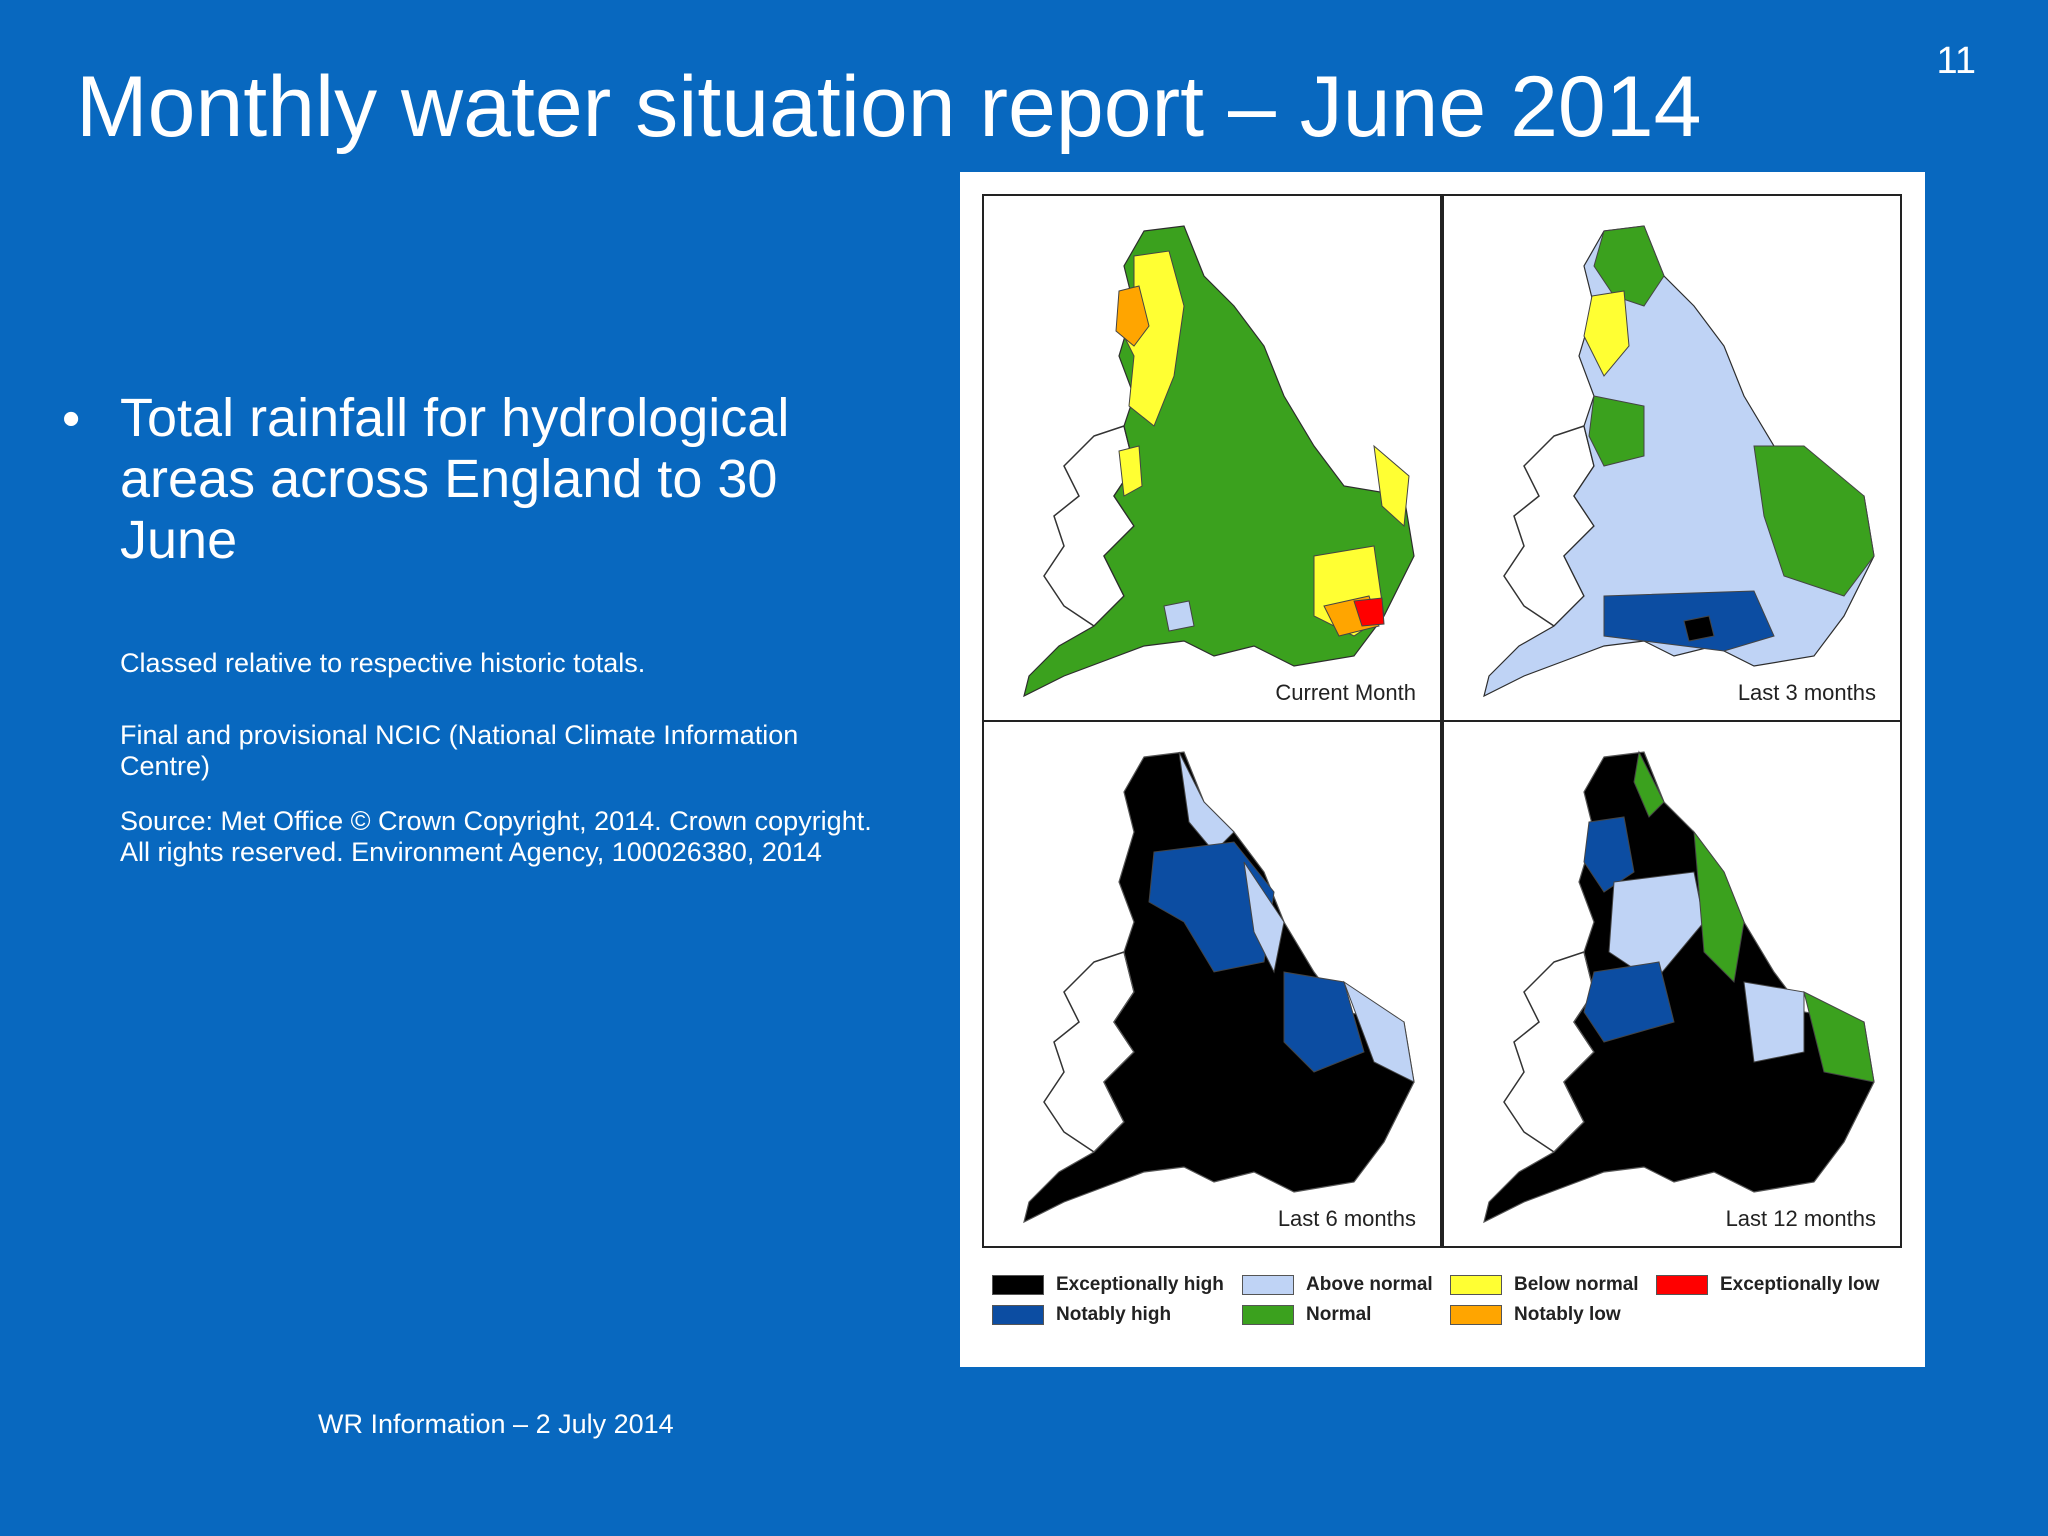  I want to click on map-last-3-months, so click(1679, 461).